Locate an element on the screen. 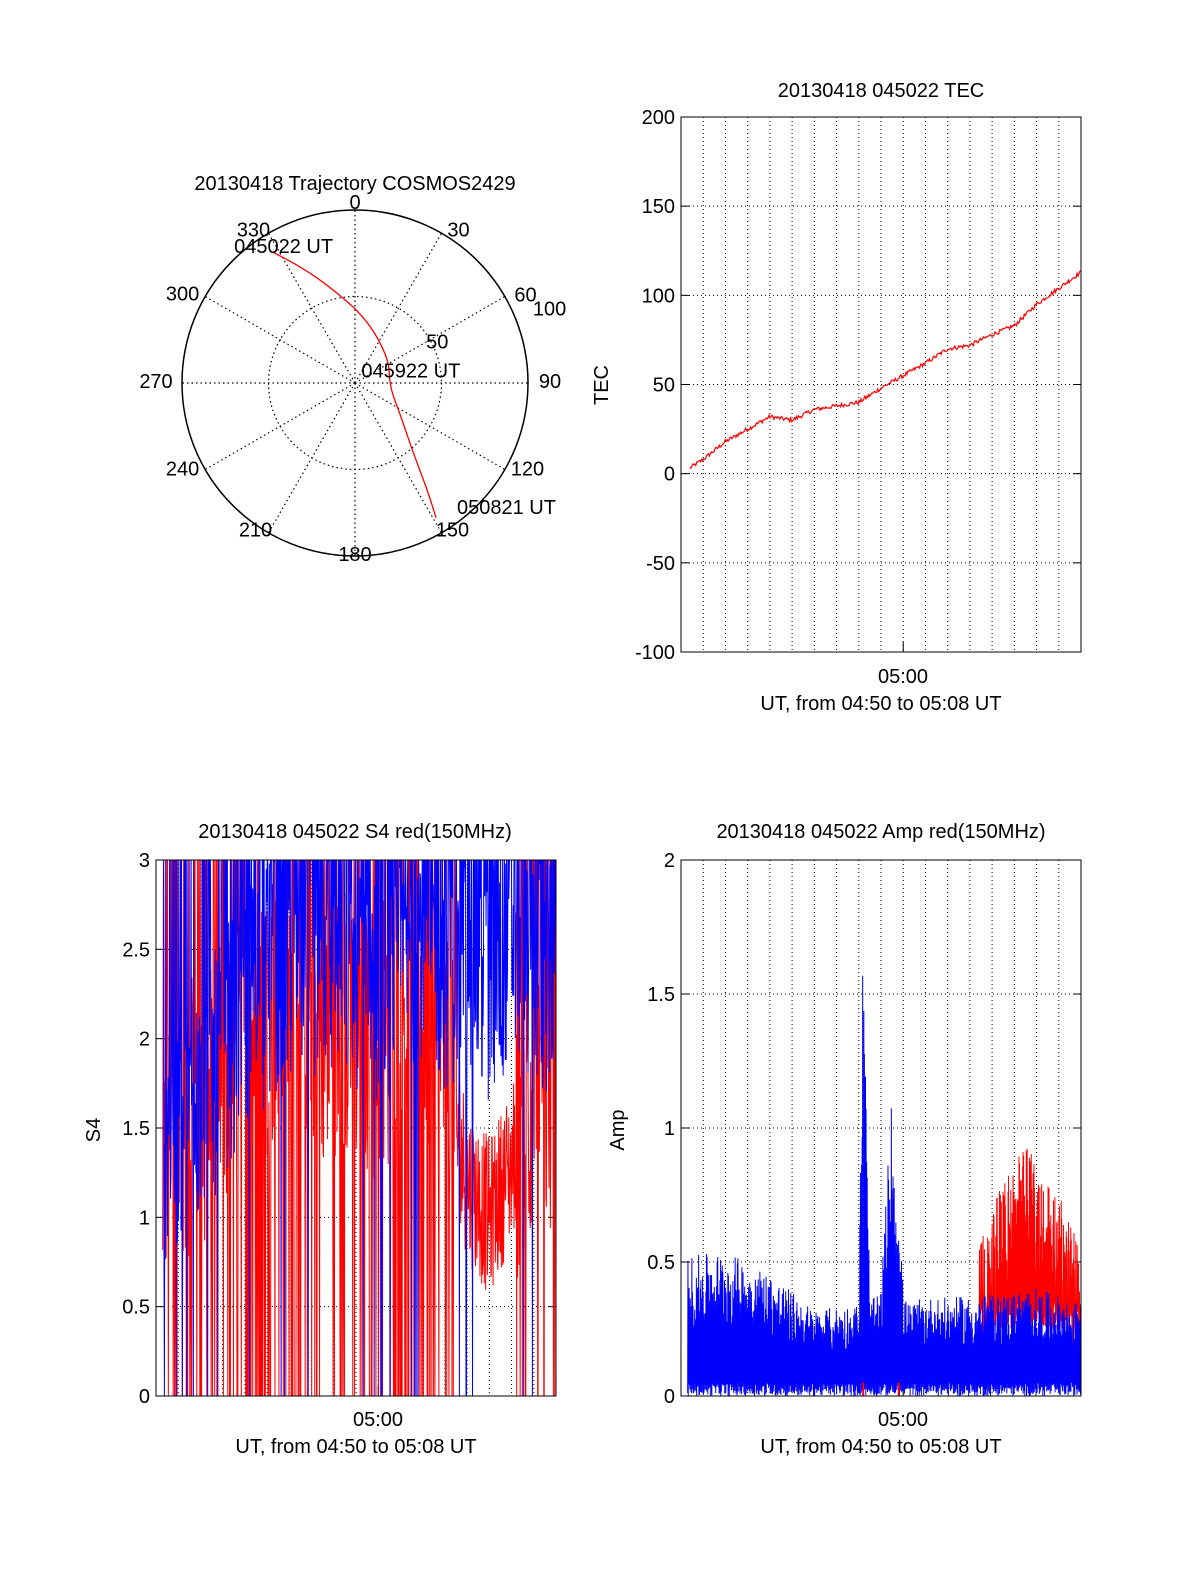 The height and width of the screenshot is (1575, 1200). amp-ytick-label-0: 0 is located at coordinates (669, 1397).